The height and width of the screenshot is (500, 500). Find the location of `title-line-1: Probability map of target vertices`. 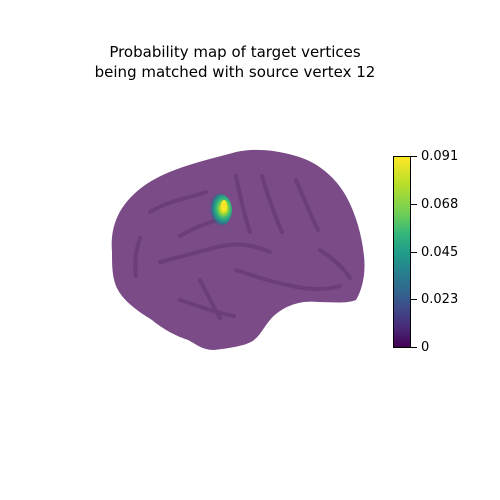

title-line-1: Probability map of target vertices is located at coordinates (235, 52).